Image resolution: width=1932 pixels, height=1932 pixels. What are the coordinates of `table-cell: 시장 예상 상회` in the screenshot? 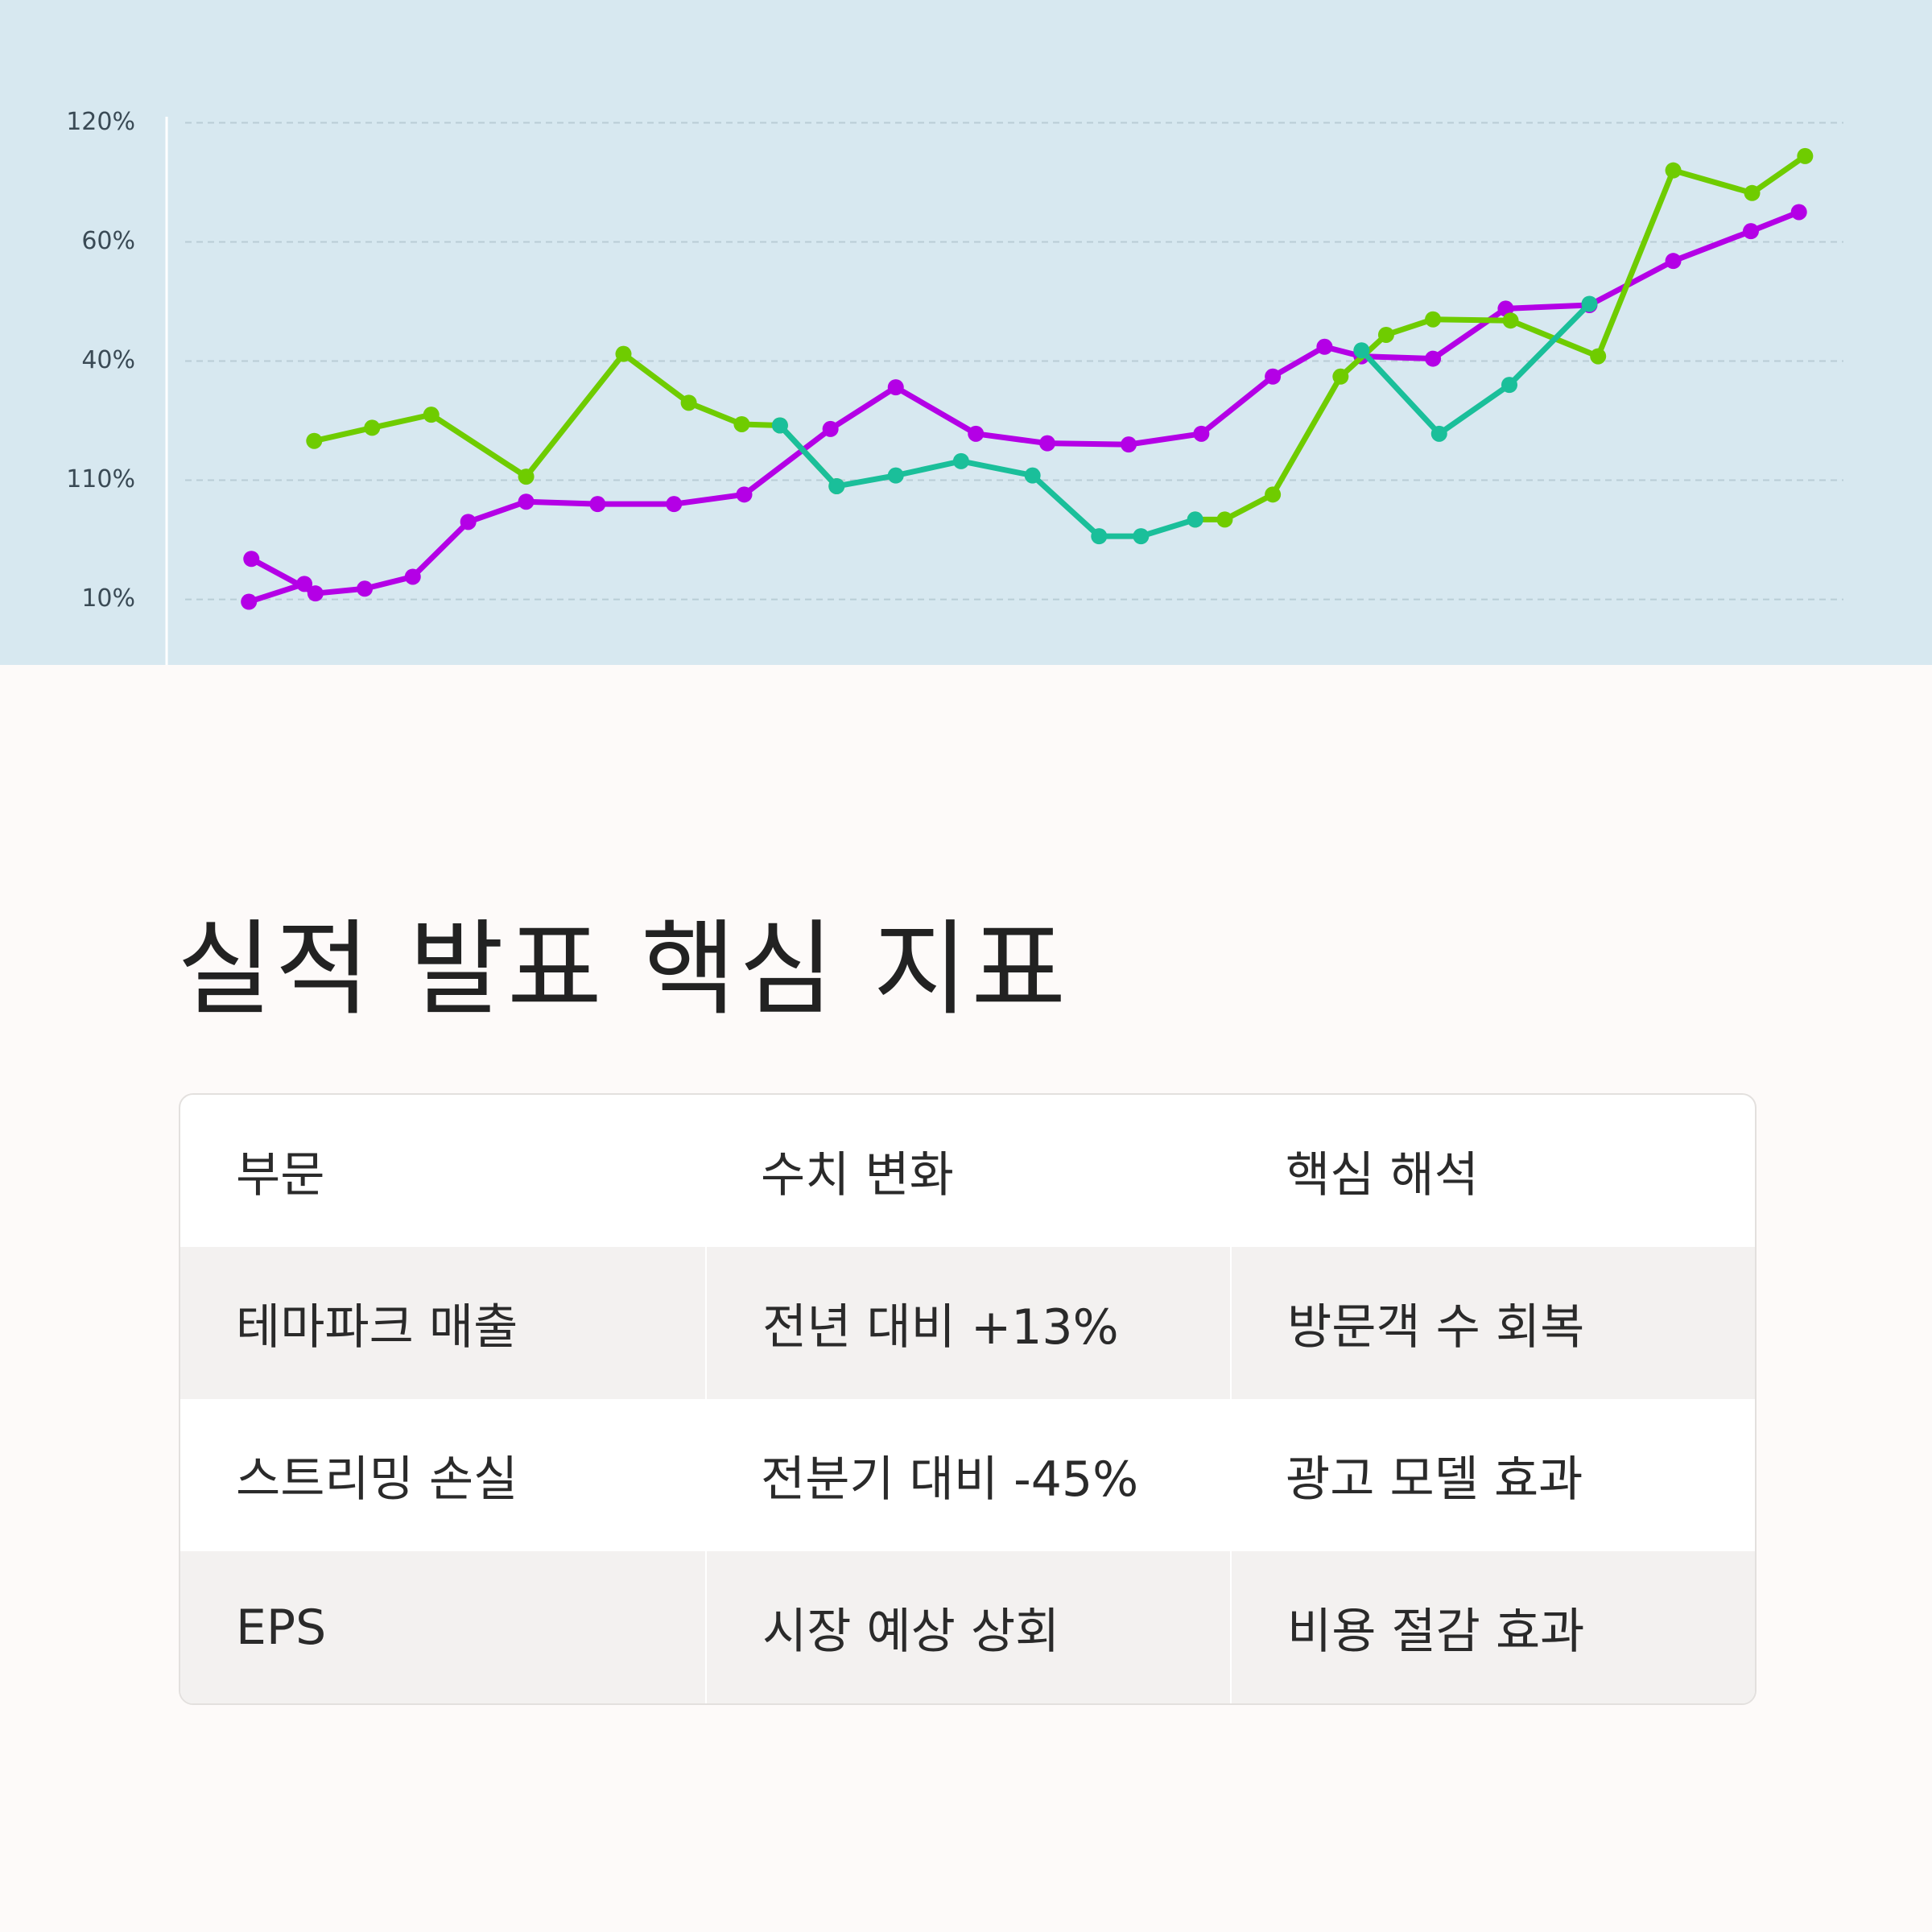 It's located at (967, 1627).